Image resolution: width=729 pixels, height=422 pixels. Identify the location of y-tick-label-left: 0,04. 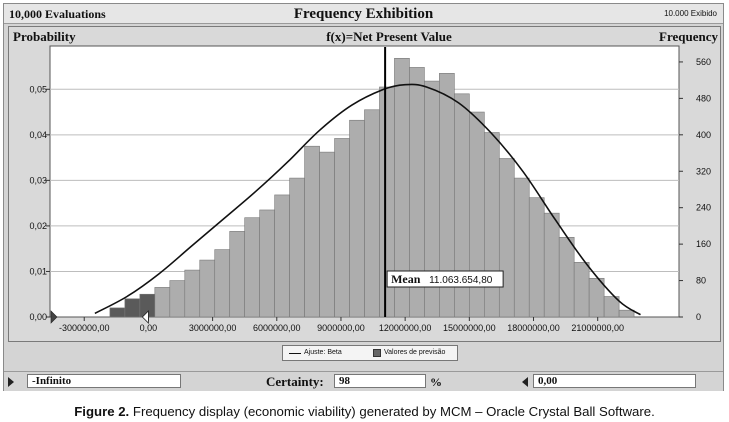
(38, 135).